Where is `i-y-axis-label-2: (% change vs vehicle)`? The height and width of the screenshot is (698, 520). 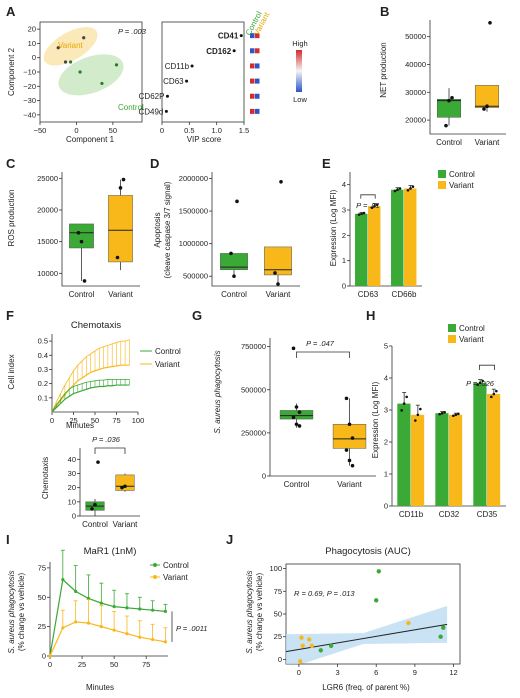 i-y-axis-label-2: (% change vs vehicle) is located at coordinates (21, 612).